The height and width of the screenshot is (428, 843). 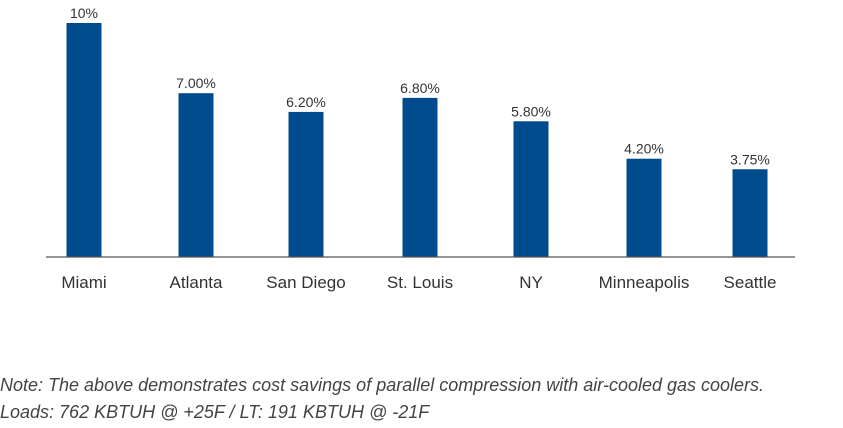 I want to click on value-label: 4.20%, so click(x=644, y=149).